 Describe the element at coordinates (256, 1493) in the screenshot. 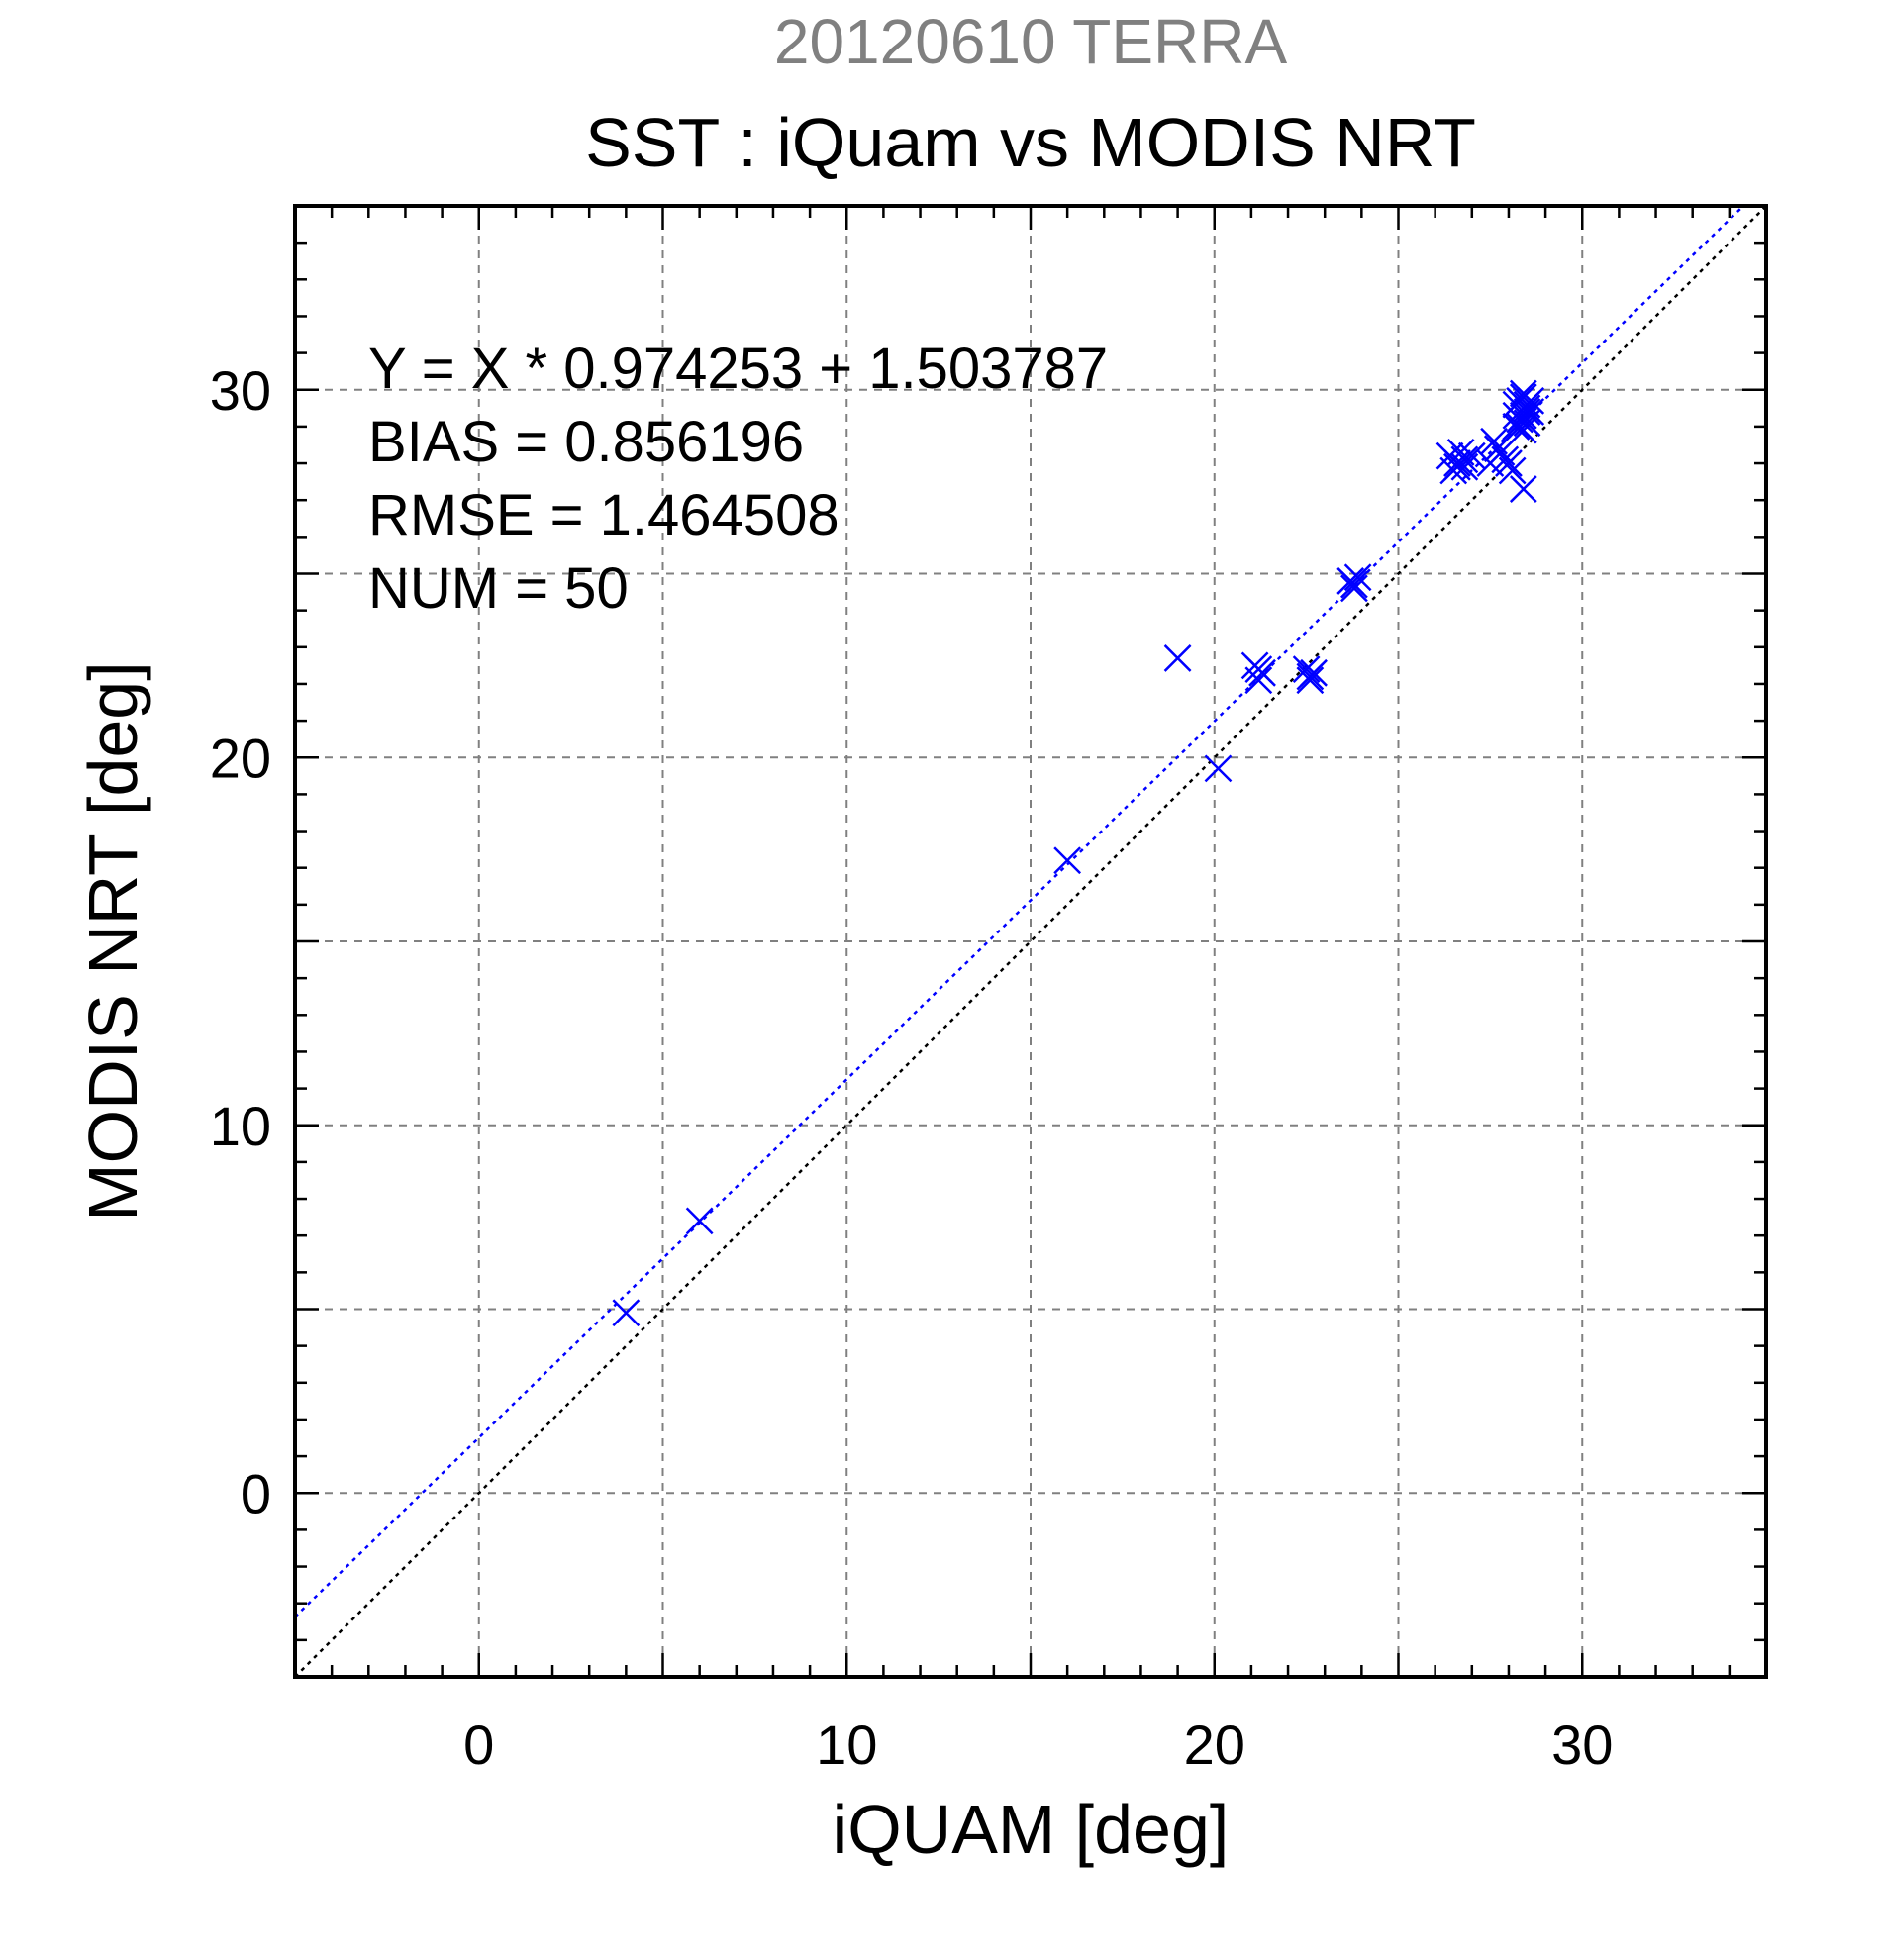

I see `y-tick-label: 0` at that location.